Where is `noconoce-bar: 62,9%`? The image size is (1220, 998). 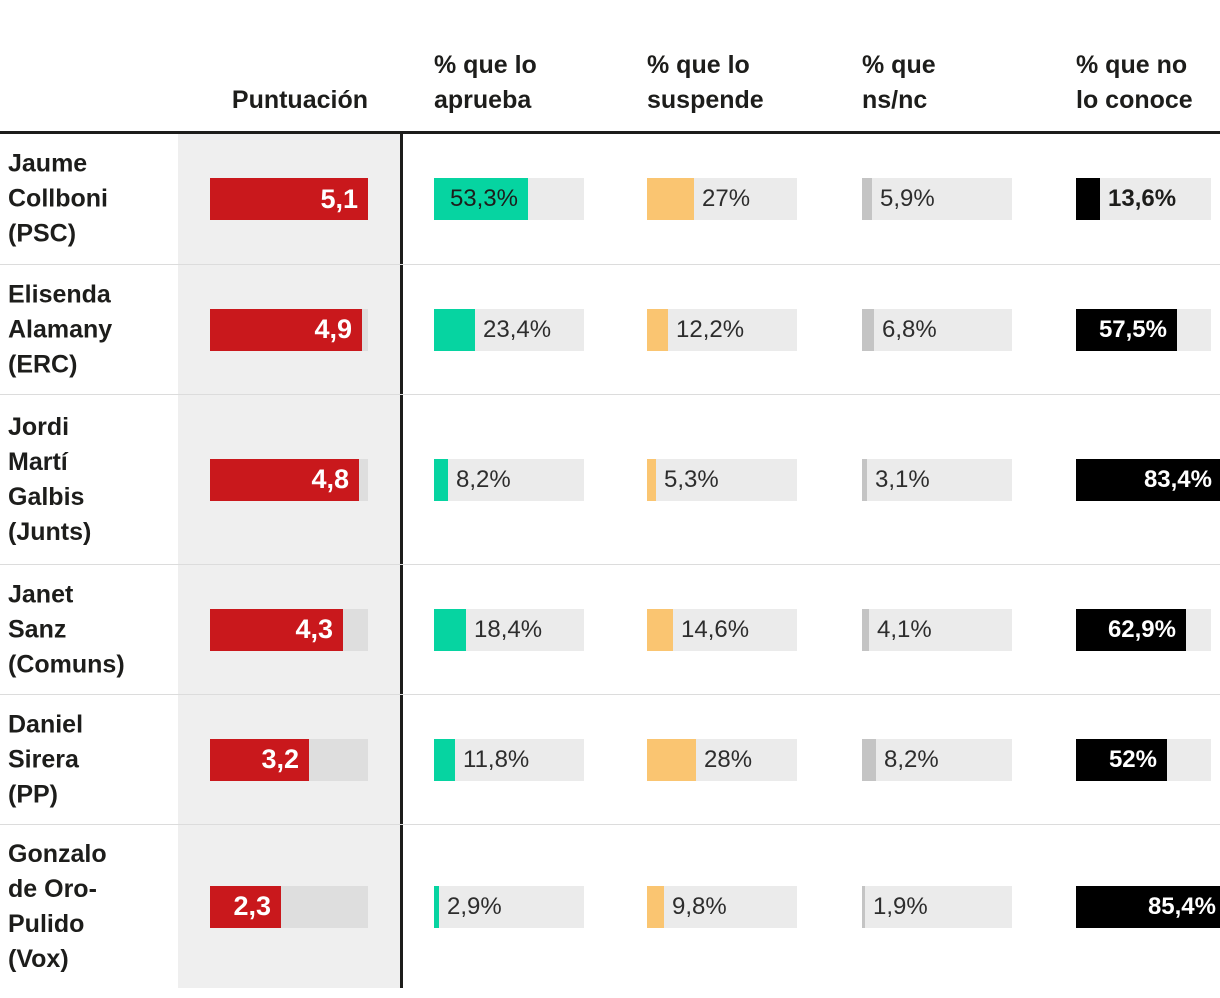
noconoce-bar: 62,9% is located at coordinates (1131, 629).